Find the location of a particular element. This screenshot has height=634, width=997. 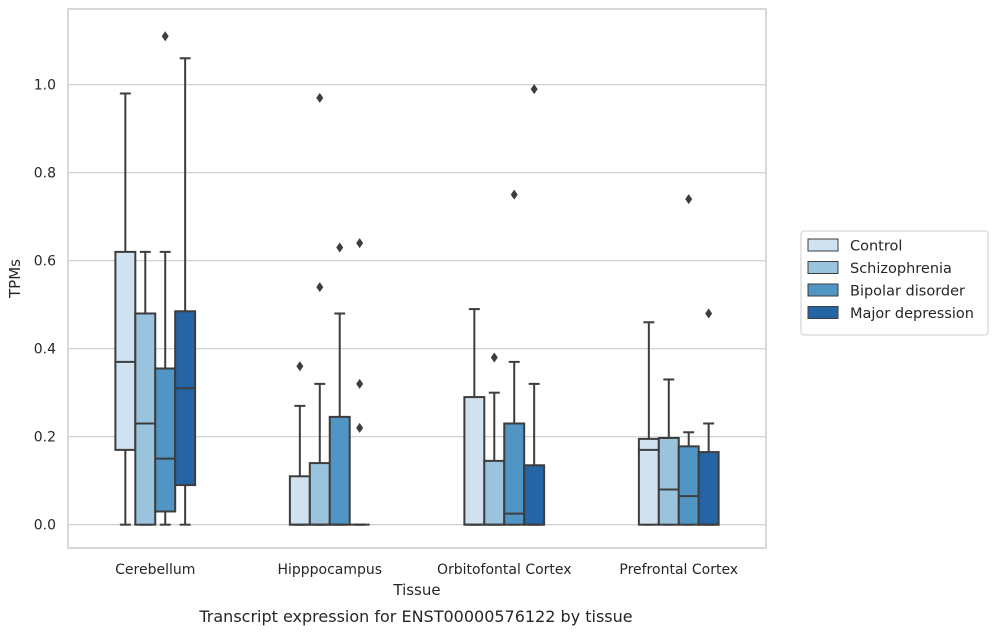

y-tick-label: 0.0 is located at coordinates (45, 526).